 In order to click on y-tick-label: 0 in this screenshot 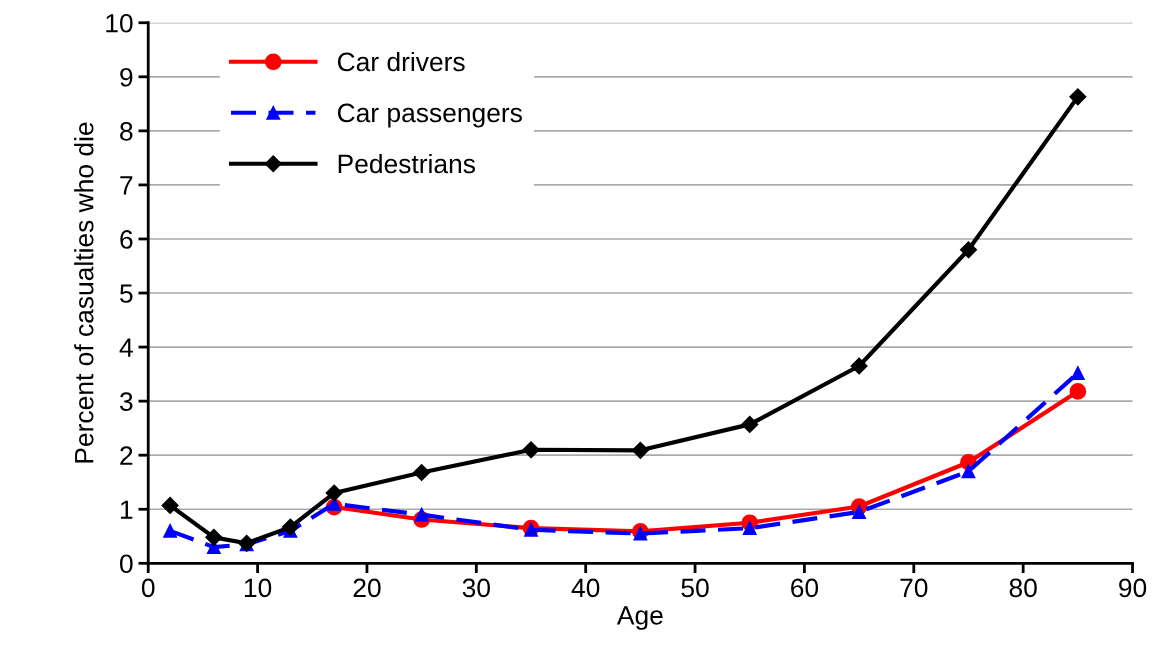, I will do `click(126, 564)`.